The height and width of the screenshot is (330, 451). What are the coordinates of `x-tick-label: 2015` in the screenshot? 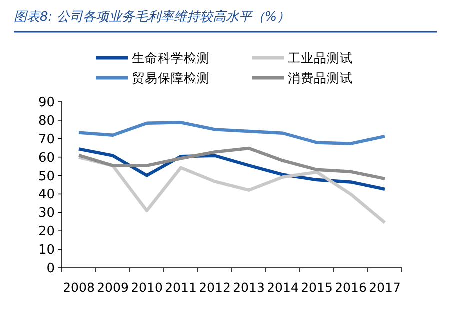 It's located at (317, 287).